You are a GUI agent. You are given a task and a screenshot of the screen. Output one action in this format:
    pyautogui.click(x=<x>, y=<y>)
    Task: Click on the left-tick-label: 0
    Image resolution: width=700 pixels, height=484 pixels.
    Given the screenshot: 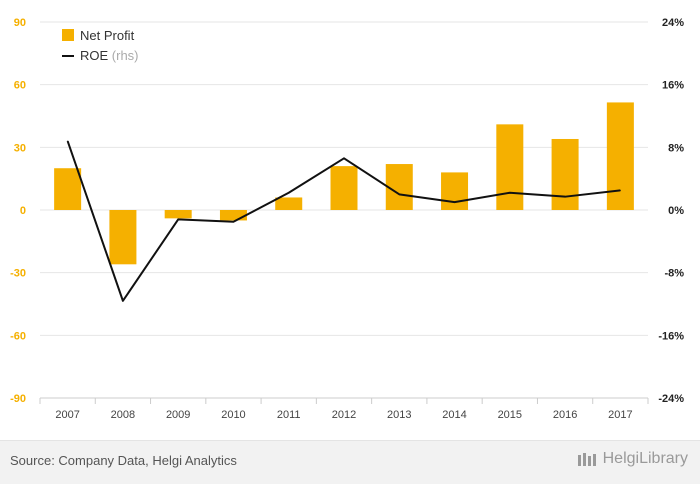 What is the action you would take?
    pyautogui.click(x=23, y=211)
    